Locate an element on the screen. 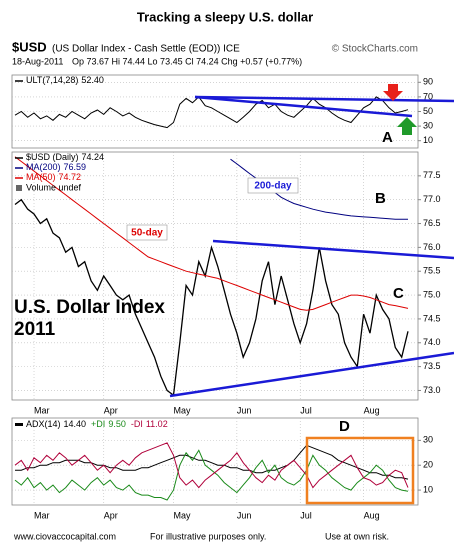  annotation: U.S. Dollar Index is located at coordinates (89, 307).